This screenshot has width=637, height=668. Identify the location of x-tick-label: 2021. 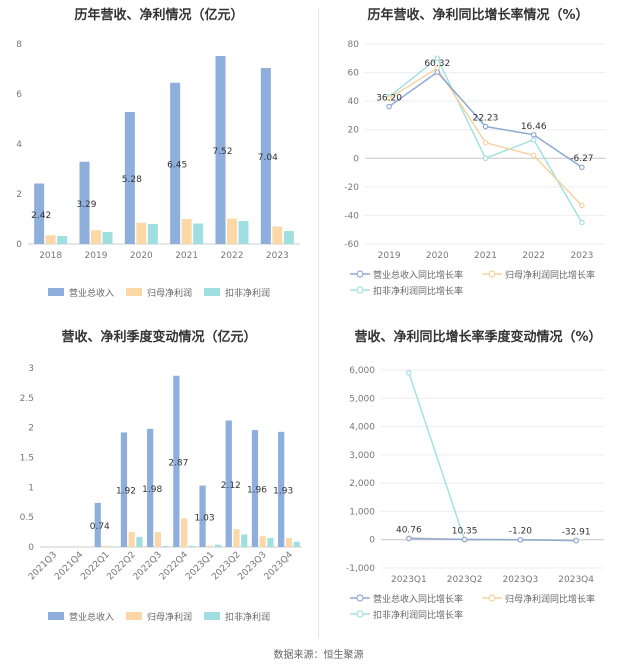
(186, 256).